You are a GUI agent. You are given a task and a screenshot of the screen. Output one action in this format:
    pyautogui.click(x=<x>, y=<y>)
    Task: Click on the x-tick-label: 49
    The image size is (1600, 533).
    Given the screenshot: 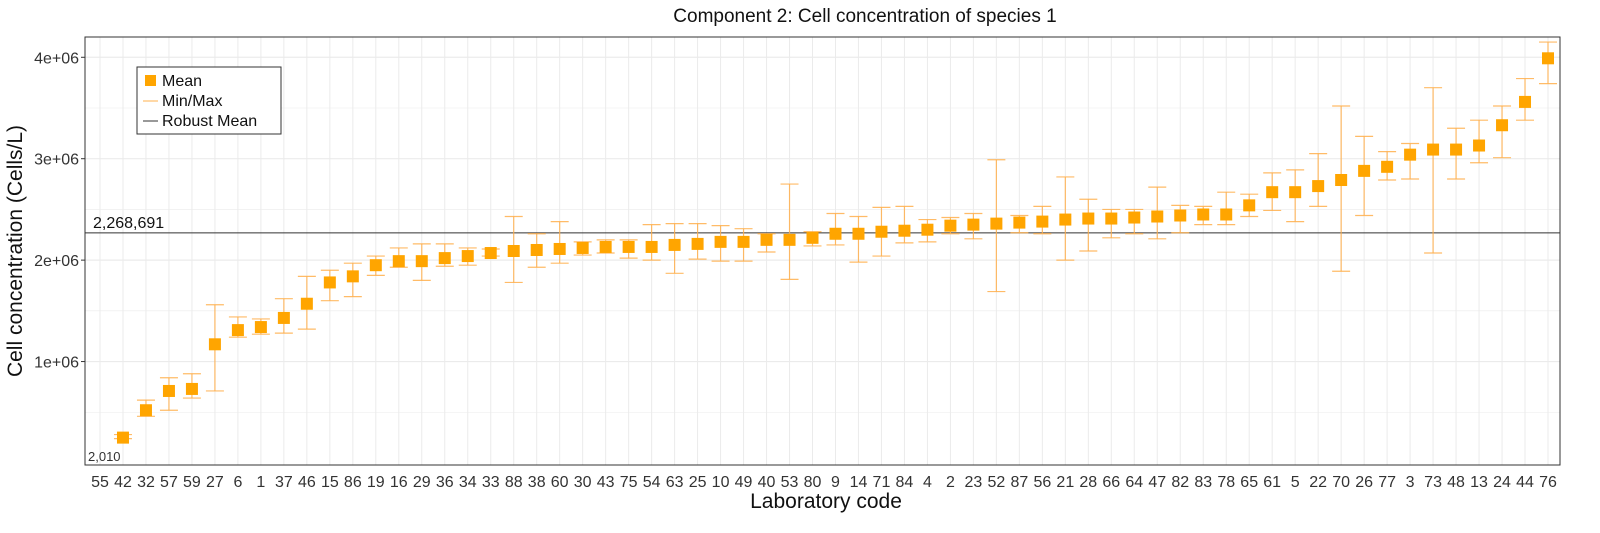 What is the action you would take?
    pyautogui.click(x=744, y=482)
    